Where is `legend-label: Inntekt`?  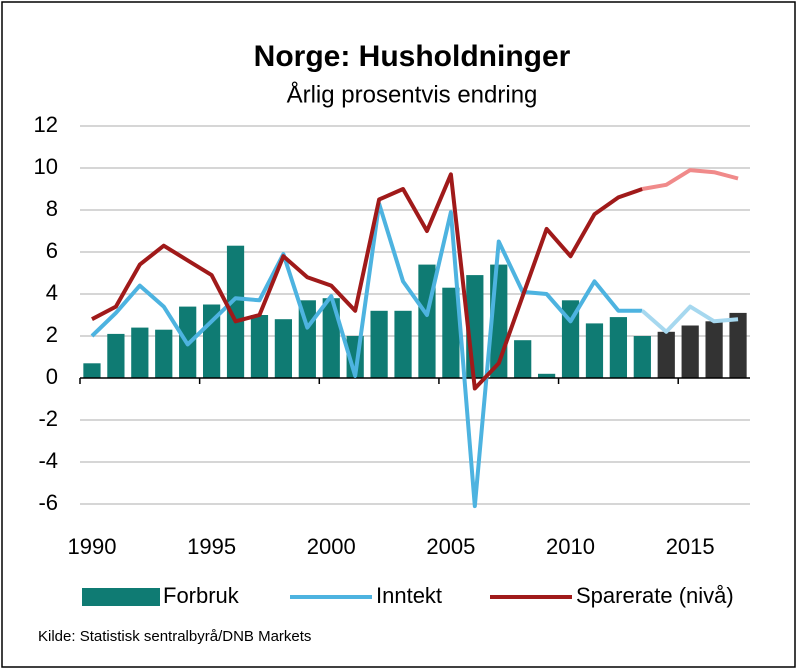
legend-label: Inntekt is located at coordinates (409, 595).